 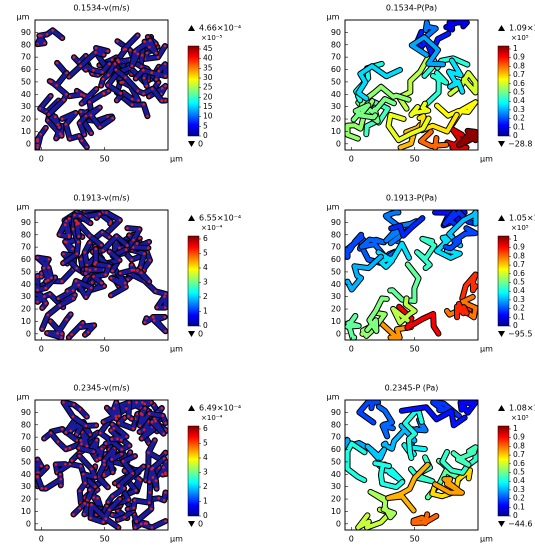 I want to click on colorbar-tick-label: 0, so click(x=205, y=135).